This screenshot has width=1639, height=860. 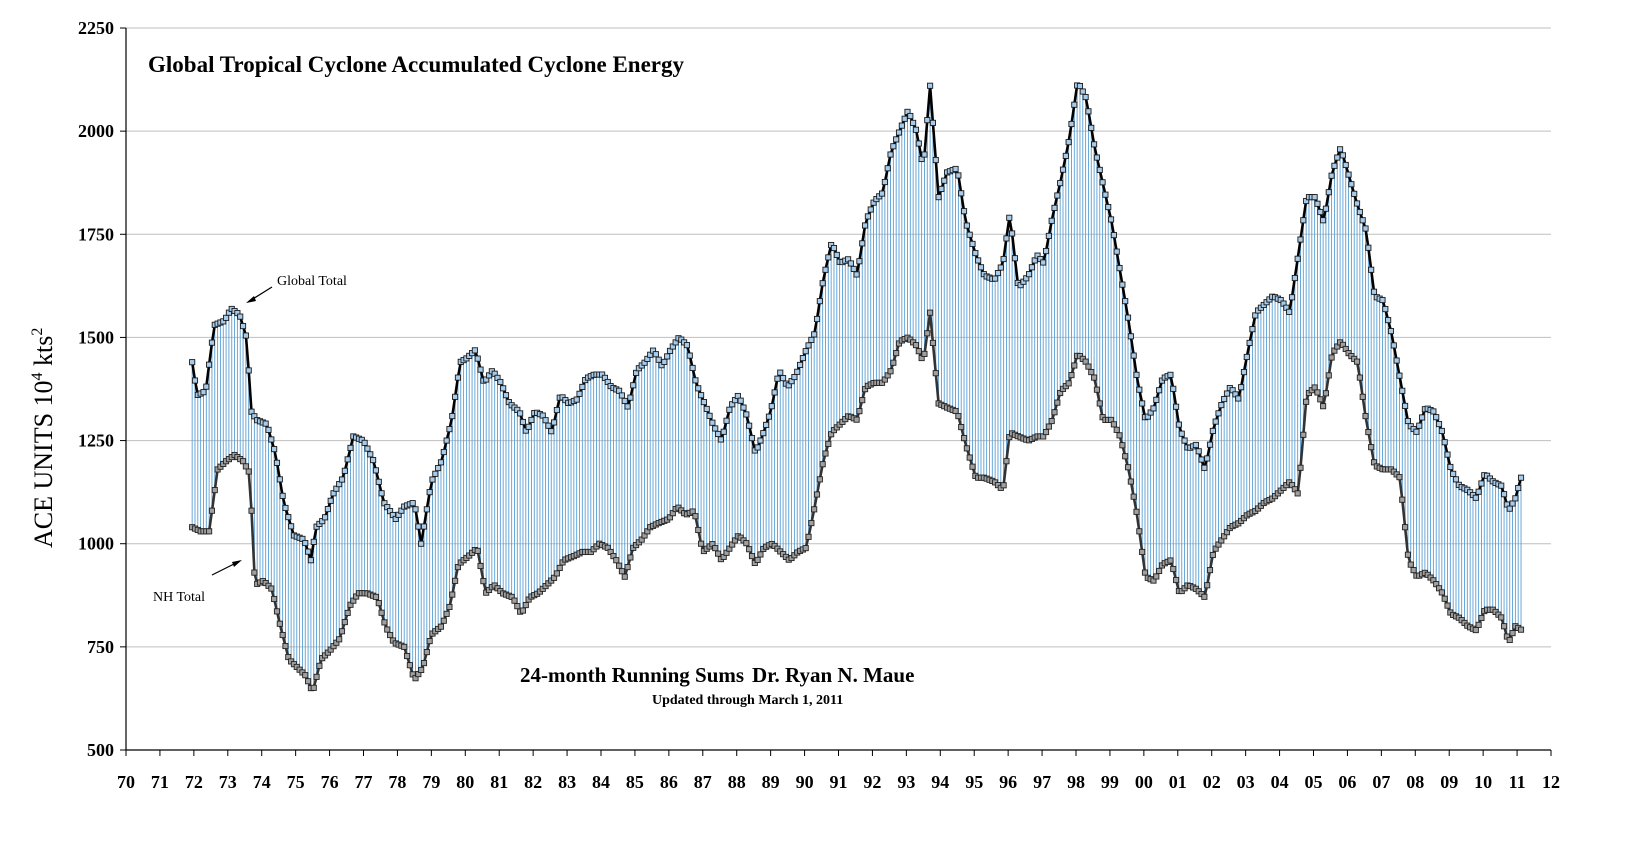 I want to click on annotation-global-arrowhead, so click(x=251, y=299).